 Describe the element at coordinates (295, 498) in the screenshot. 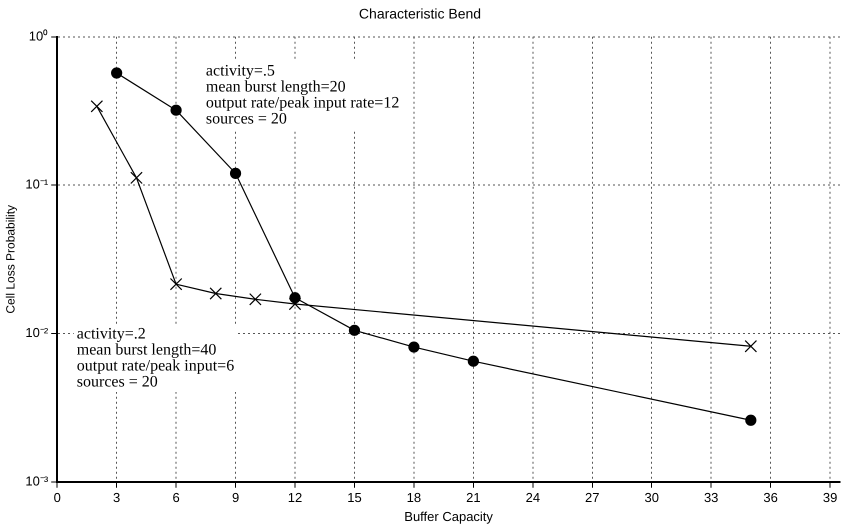

I see `x-tick-label: 12` at that location.